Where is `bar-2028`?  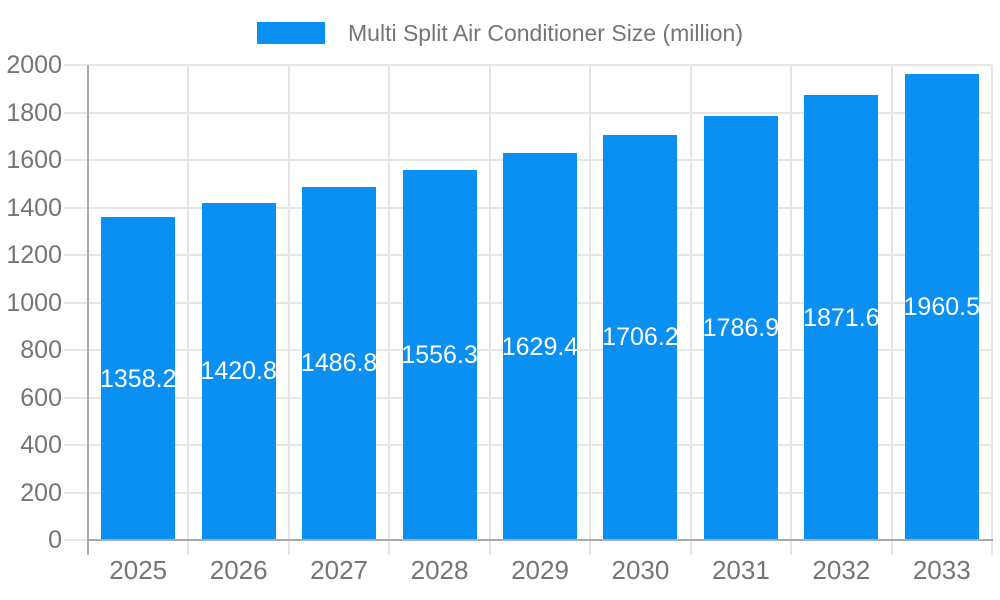
bar-2028 is located at coordinates (439, 355).